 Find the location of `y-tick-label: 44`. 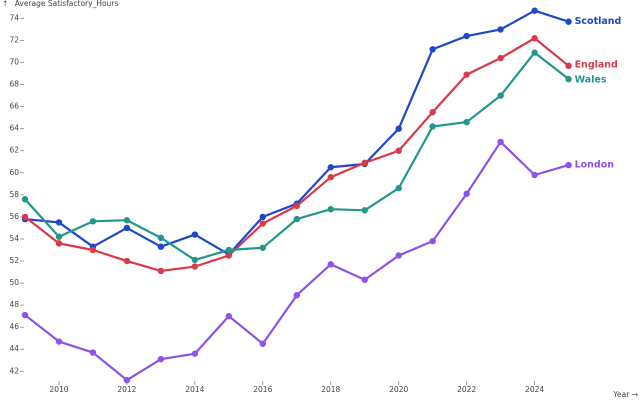

y-tick-label: 44 is located at coordinates (14, 348).